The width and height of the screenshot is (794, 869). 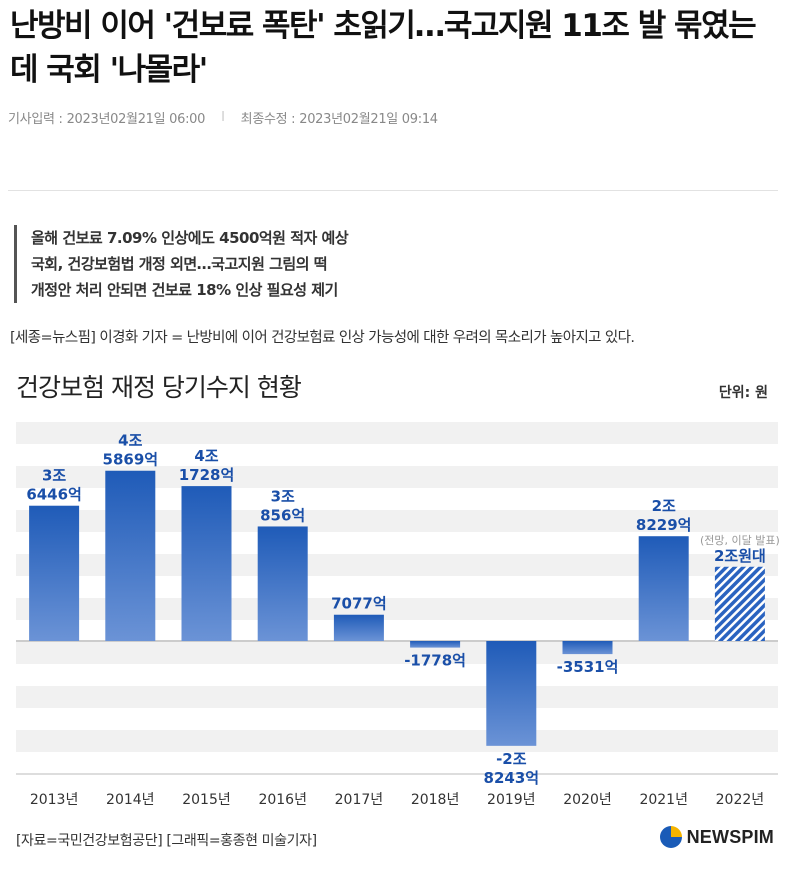 What do you see at coordinates (393, 190) in the screenshot?
I see `header-divider` at bounding box center [393, 190].